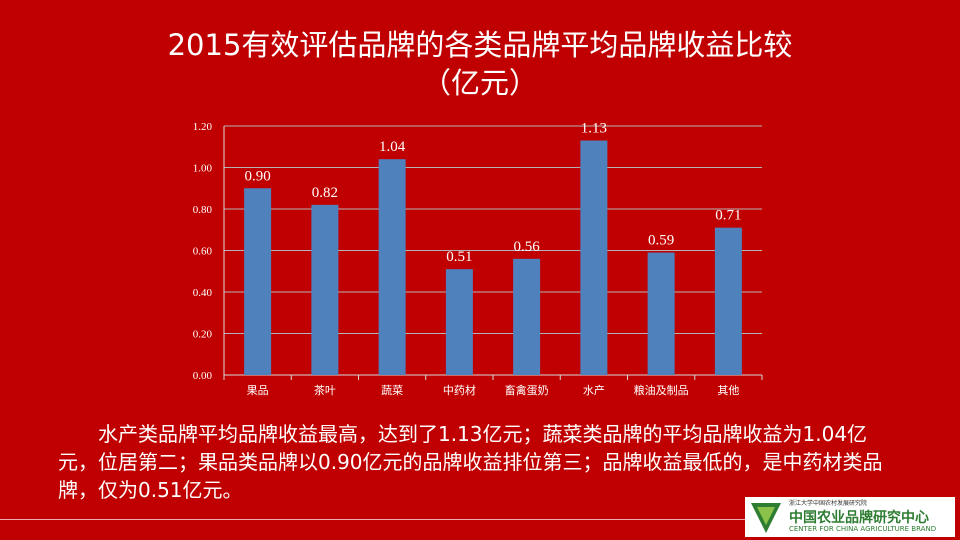 Image resolution: width=960 pixels, height=540 pixels. I want to click on x-tick-label: 果品, so click(258, 390).